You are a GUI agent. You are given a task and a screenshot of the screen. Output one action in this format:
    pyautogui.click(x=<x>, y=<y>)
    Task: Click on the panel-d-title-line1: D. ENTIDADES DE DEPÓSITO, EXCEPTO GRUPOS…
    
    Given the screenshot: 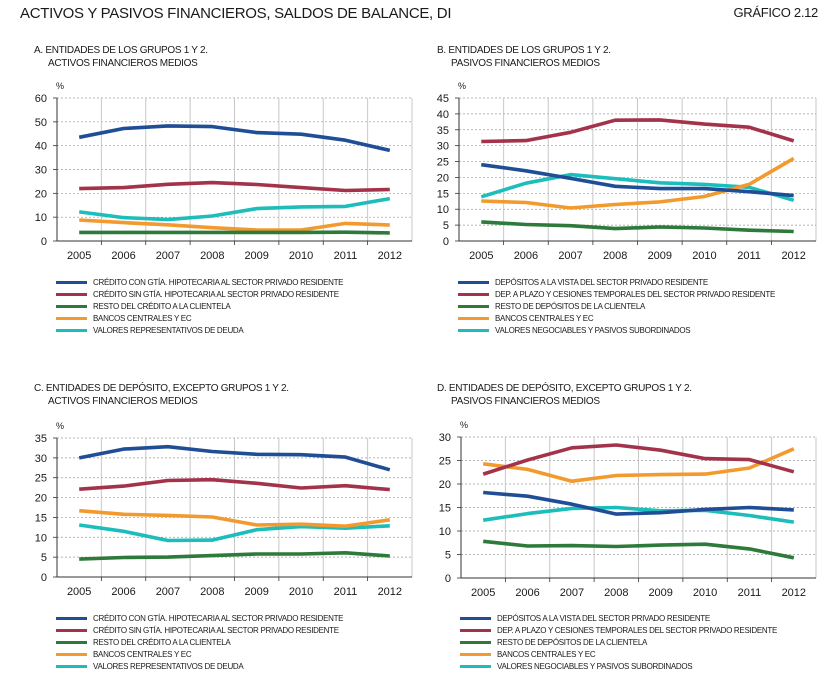 What is the action you would take?
    pyautogui.click(x=564, y=388)
    